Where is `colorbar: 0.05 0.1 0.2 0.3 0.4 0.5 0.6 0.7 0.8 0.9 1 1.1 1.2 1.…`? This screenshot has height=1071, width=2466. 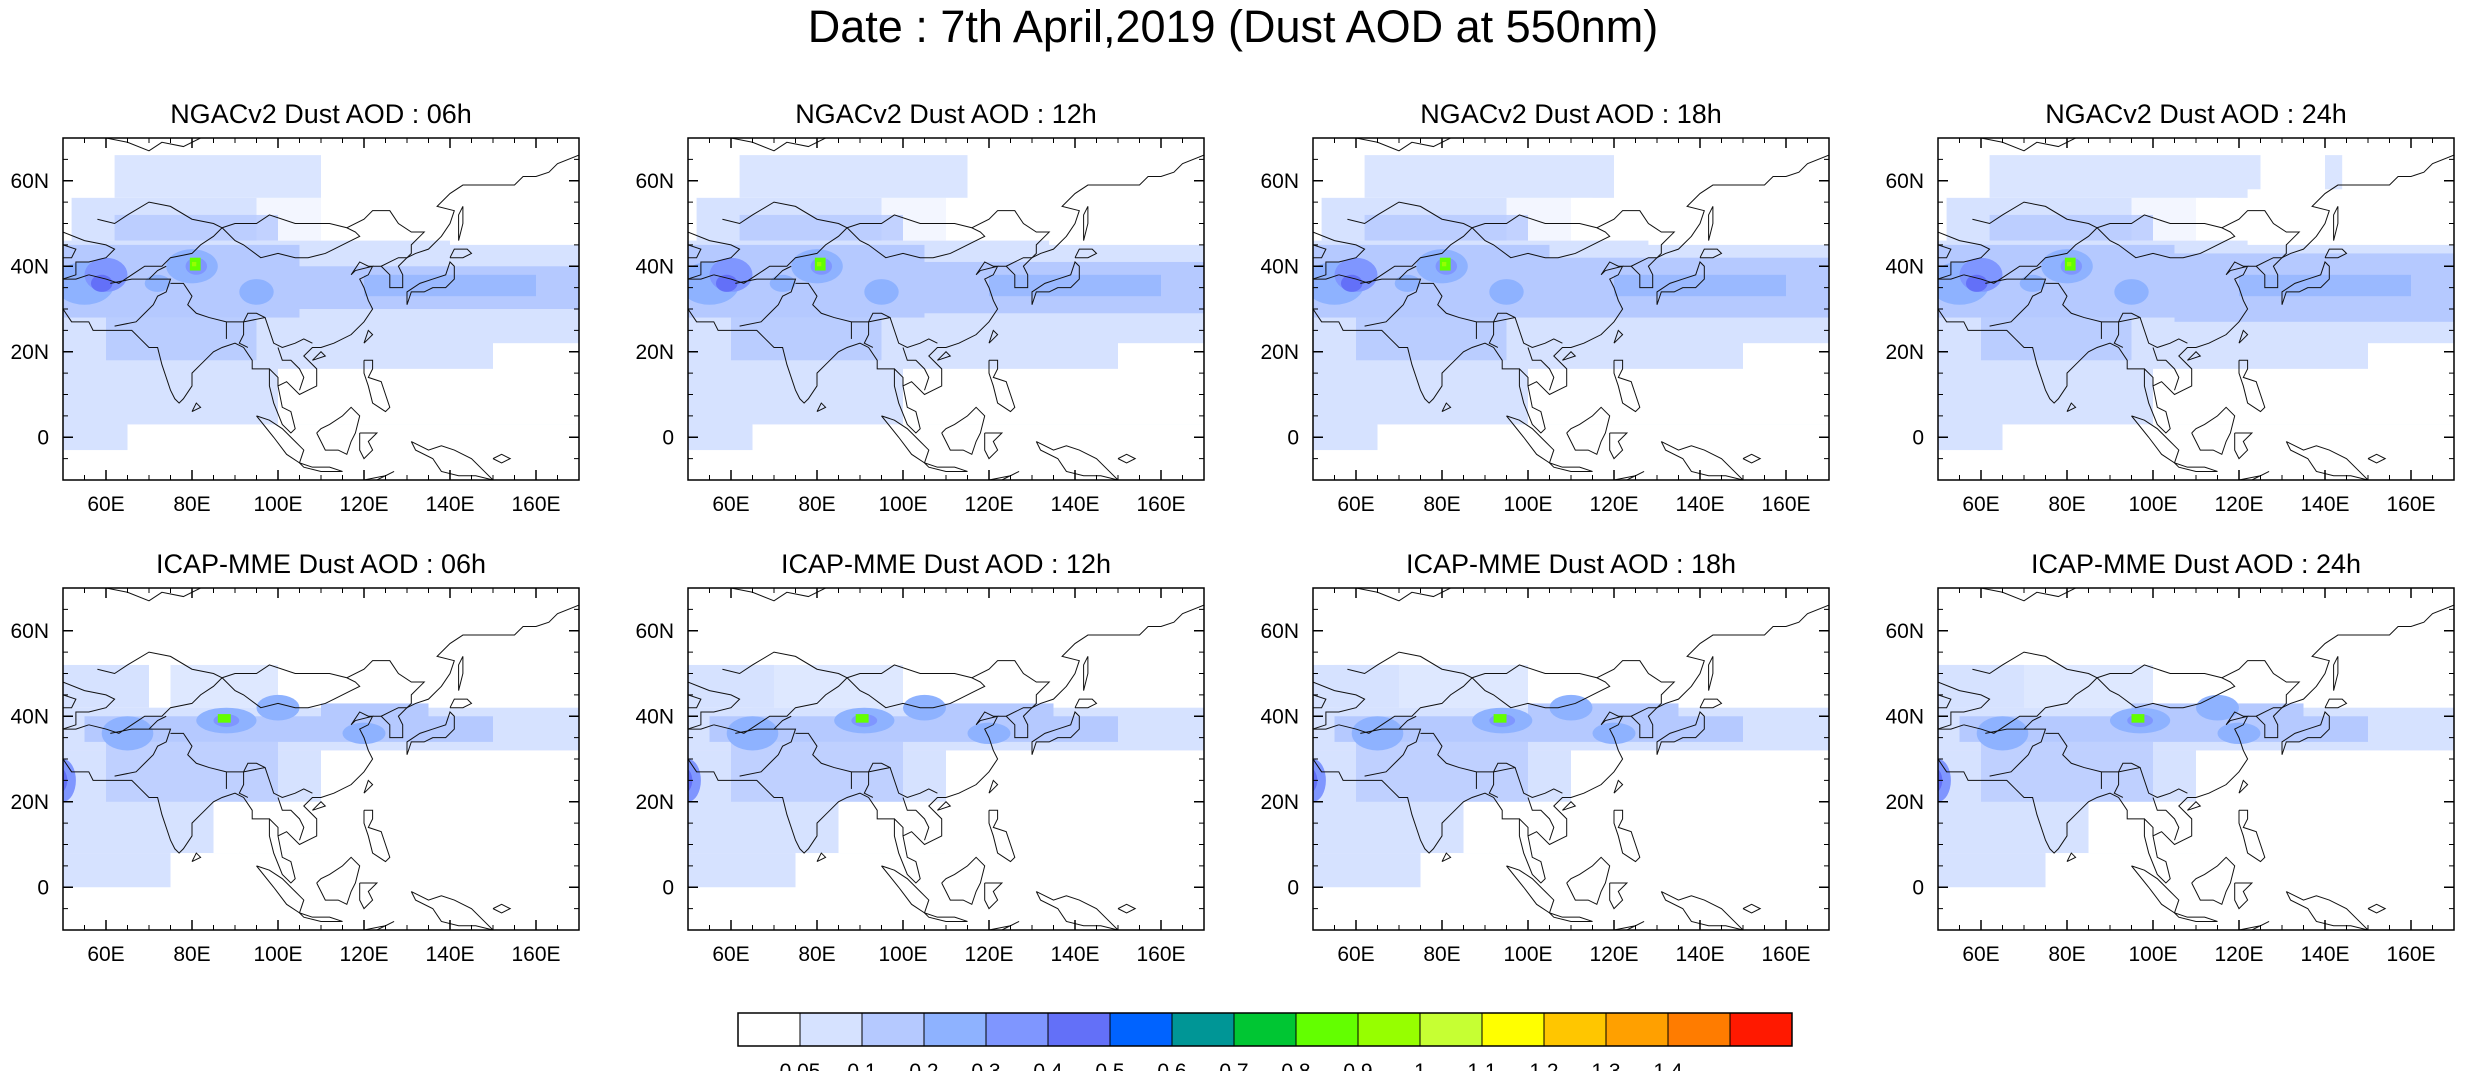
colorbar: 0.05 0.1 0.2 0.3 0.4 0.5 0.6 0.7 0.8 0.9 1 1.1 1.2 1.… is located at coordinates (1265, 1041).